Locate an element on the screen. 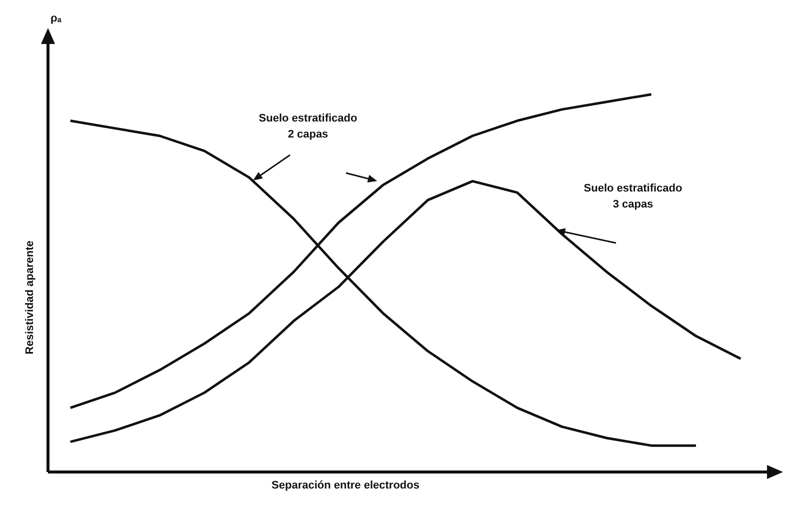 The image size is (786, 515). y-axis-title: Resistividad aparente is located at coordinates (30, 297).